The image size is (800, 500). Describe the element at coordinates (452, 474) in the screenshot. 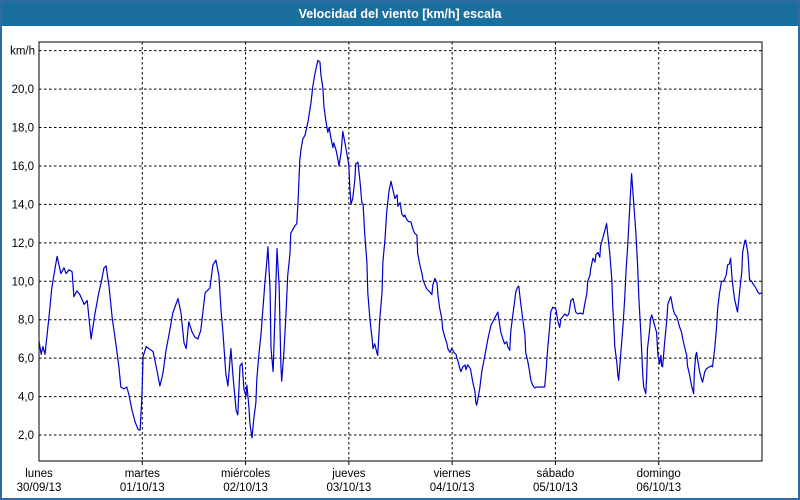

I see `day-name-label: viernes` at that location.